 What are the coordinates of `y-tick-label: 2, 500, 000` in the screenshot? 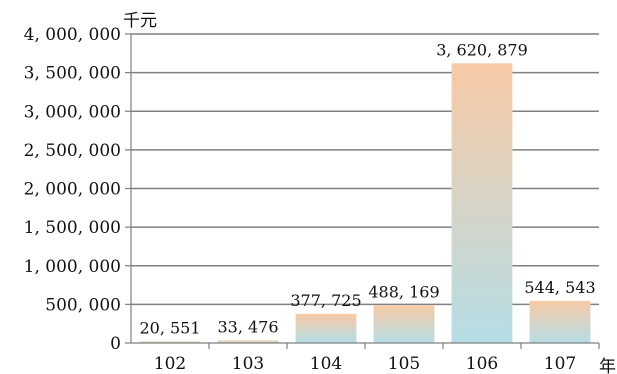 It's located at (72, 151).